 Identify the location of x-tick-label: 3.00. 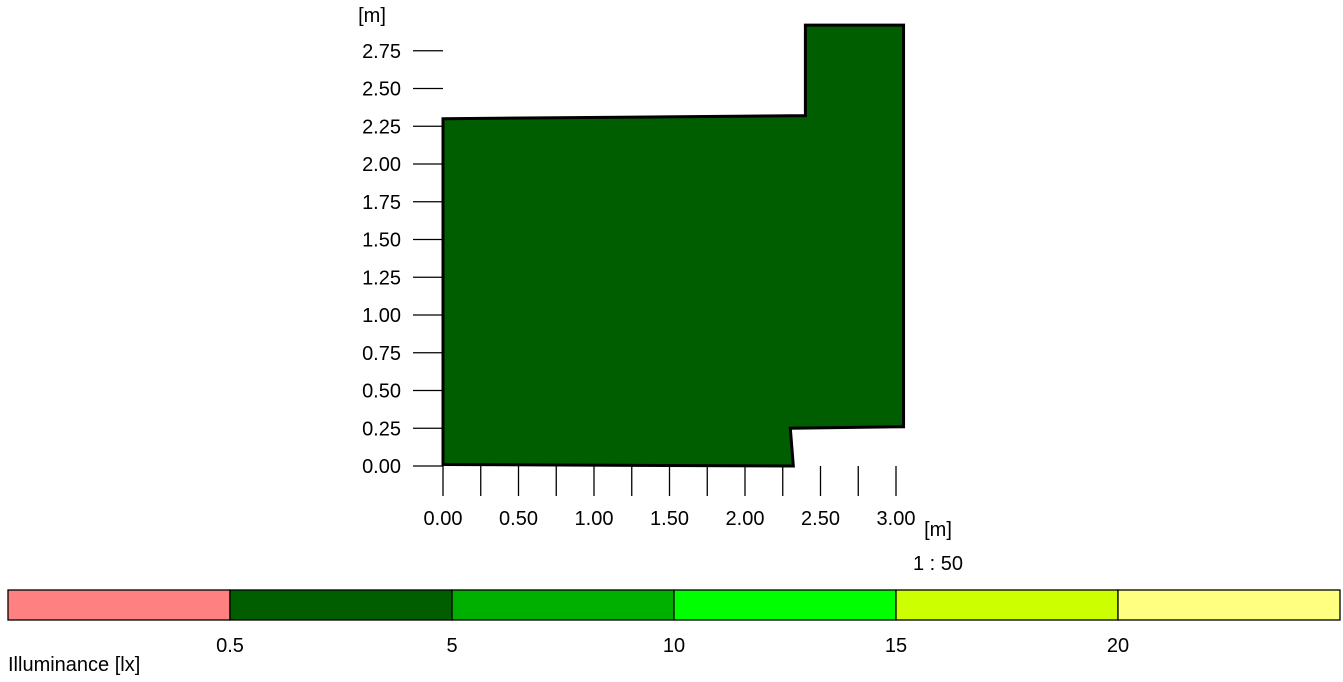
(896, 519).